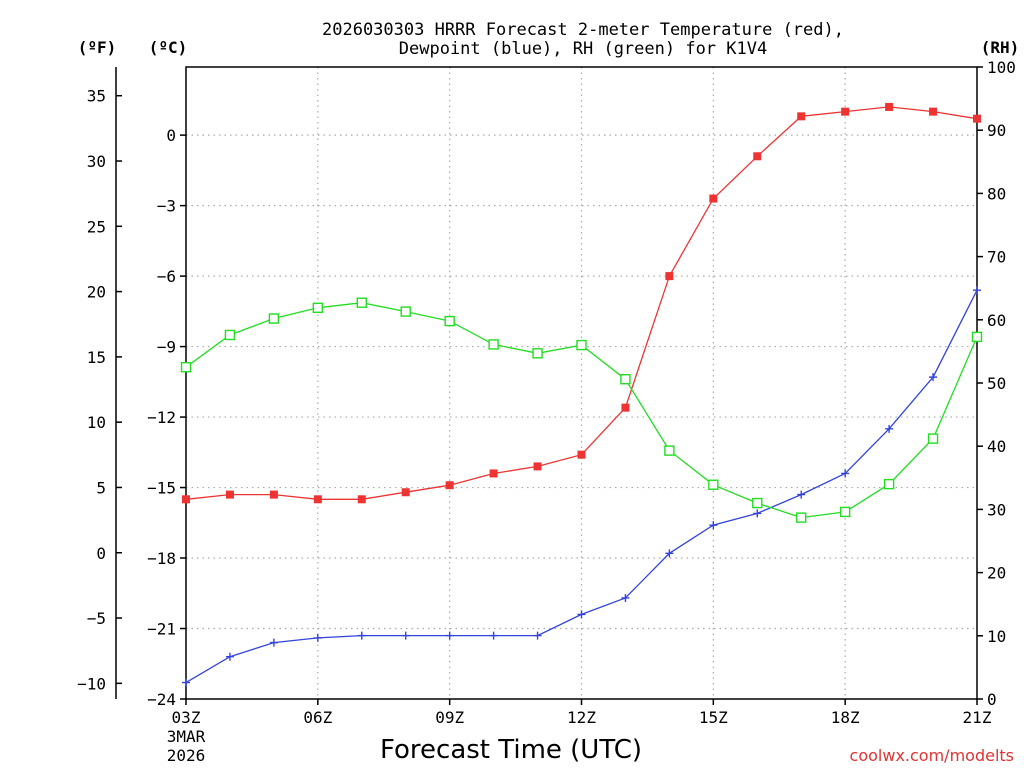 This screenshot has width=1024, height=768. Describe the element at coordinates (713, 717) in the screenshot. I see `x-tick-label: 15Z` at that location.